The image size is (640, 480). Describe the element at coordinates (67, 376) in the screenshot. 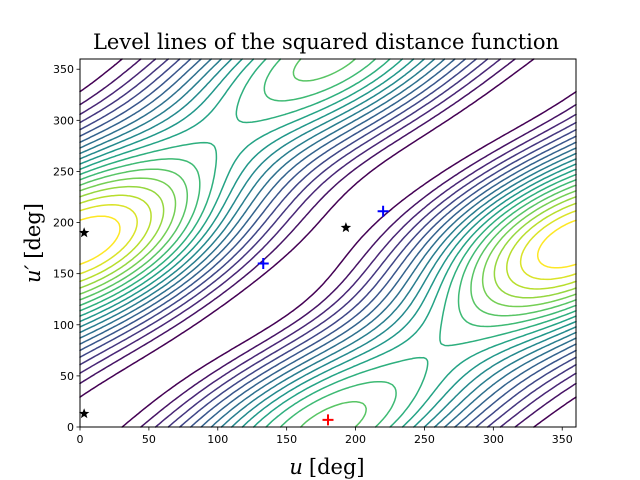

I see `y-tick-label: 50` at that location.